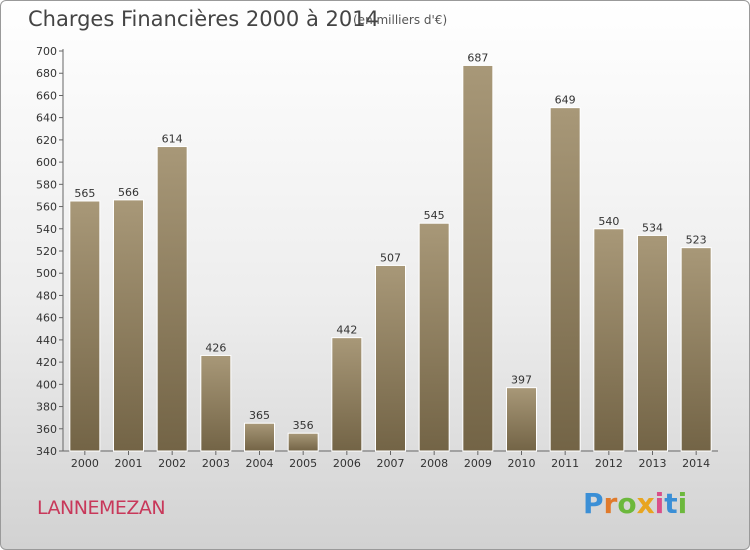  What do you see at coordinates (46, 73) in the screenshot?
I see `y-tick-label: 680` at bounding box center [46, 73].